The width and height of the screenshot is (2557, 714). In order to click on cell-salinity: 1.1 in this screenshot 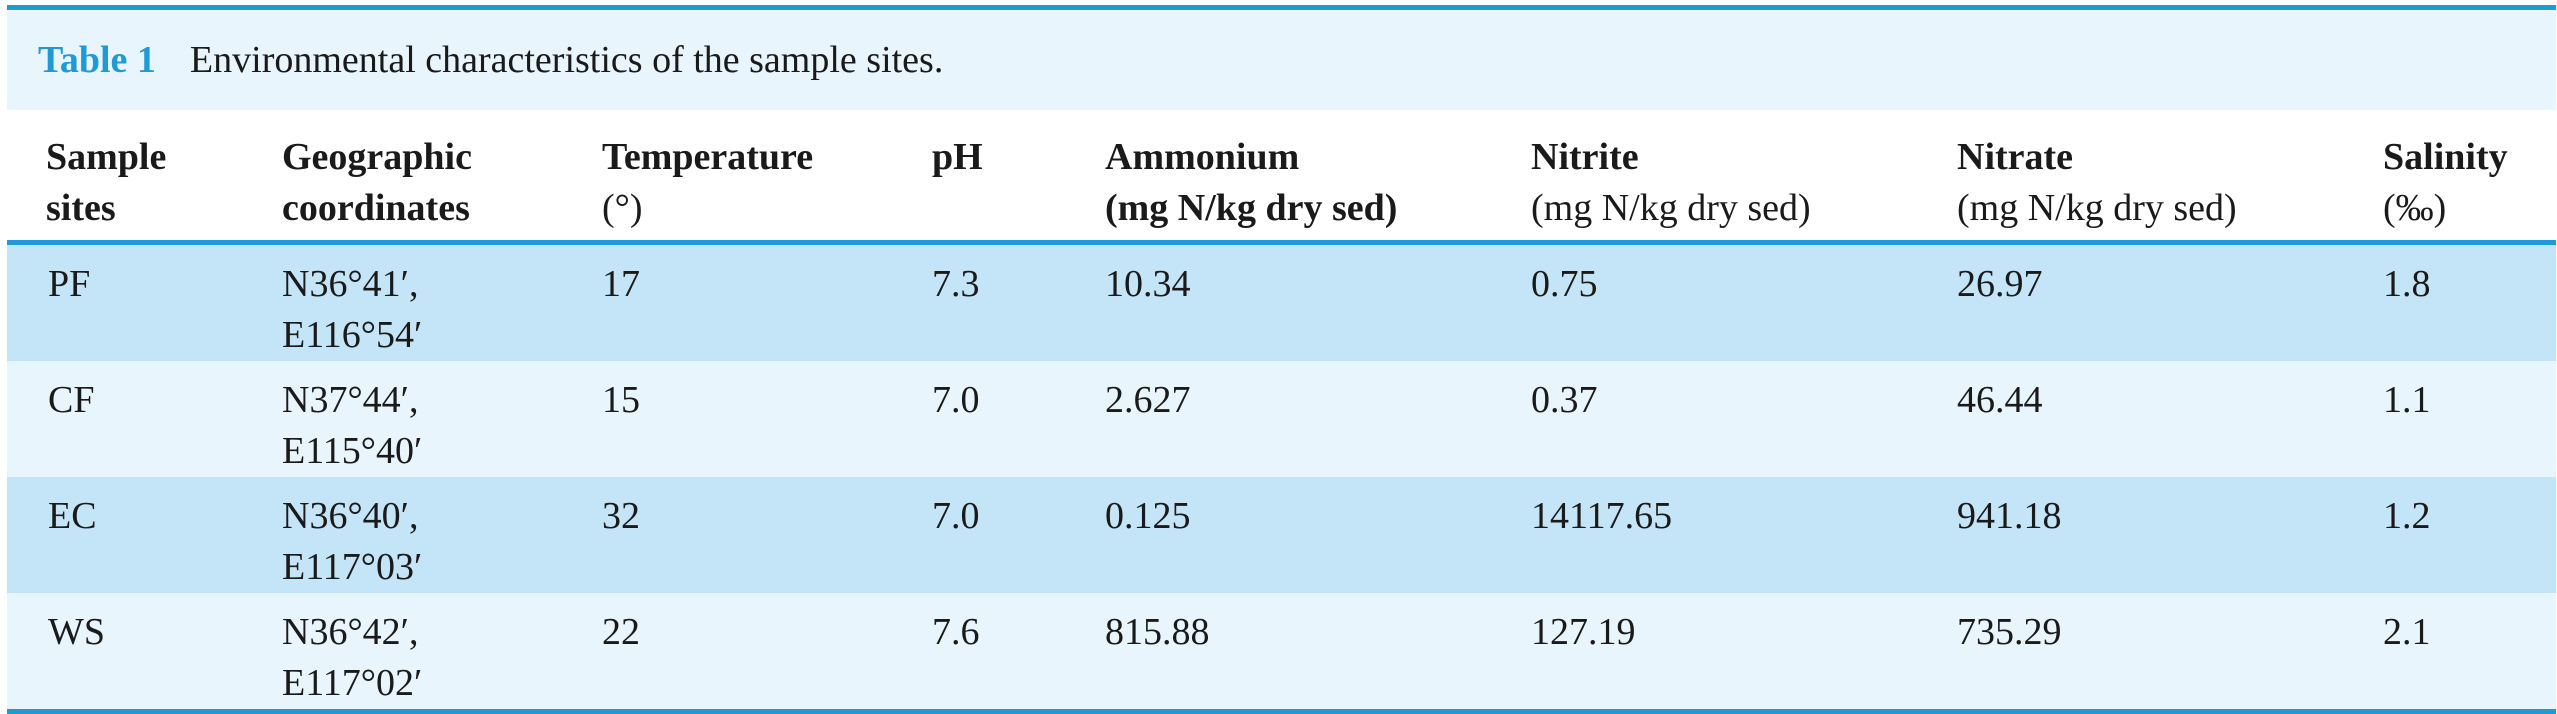, I will do `click(2407, 400)`.